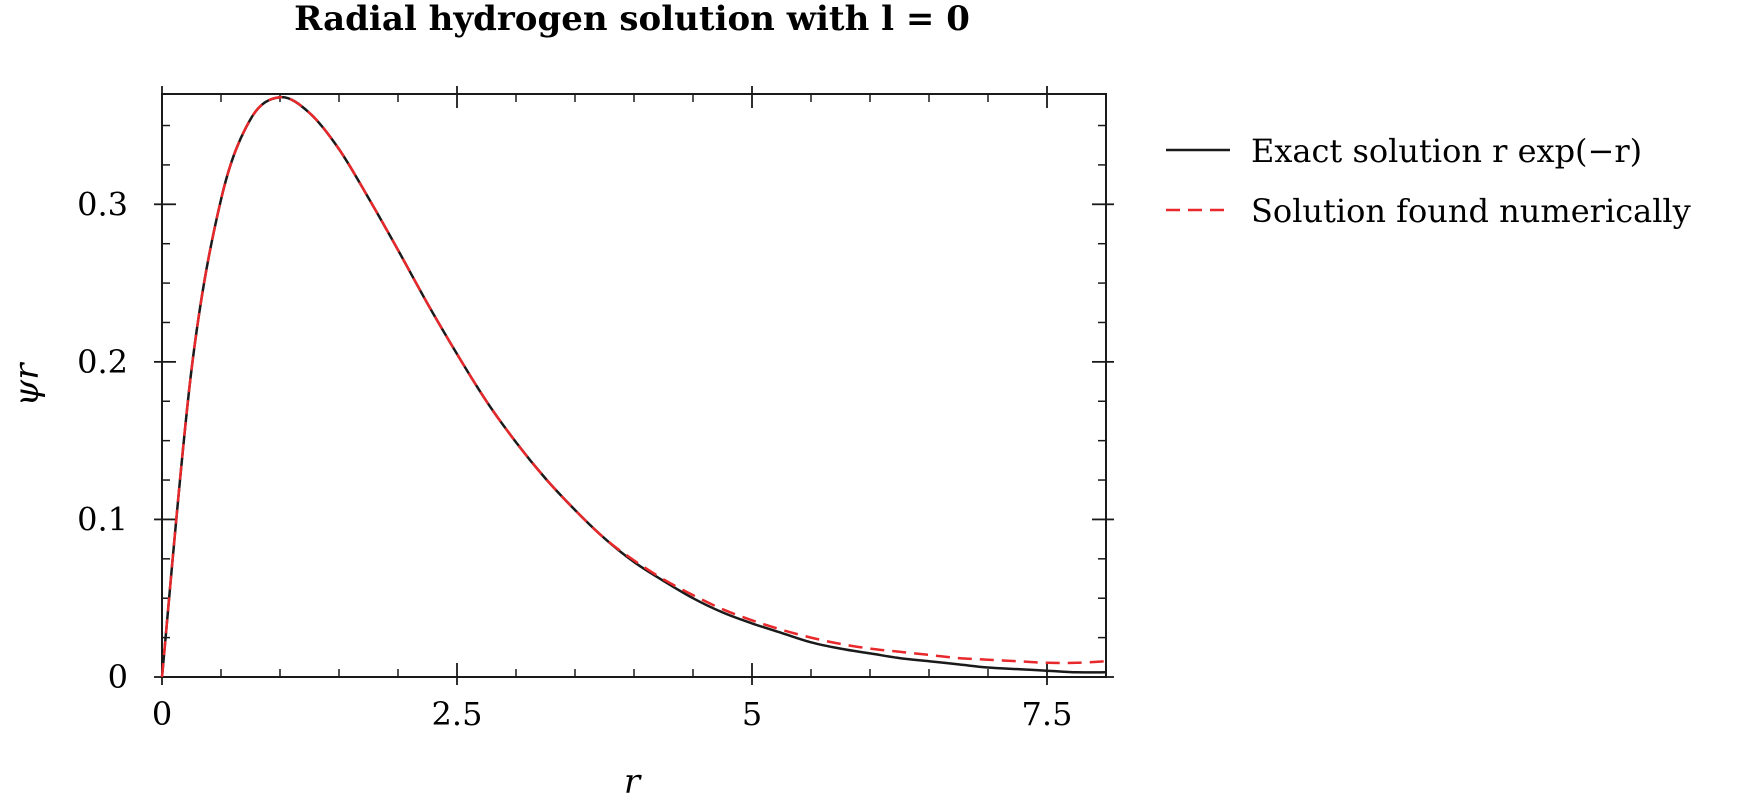 Image resolution: width=1742 pixels, height=801 pixels. Describe the element at coordinates (457, 714) in the screenshot. I see `x-tick-label: 2.5` at that location.